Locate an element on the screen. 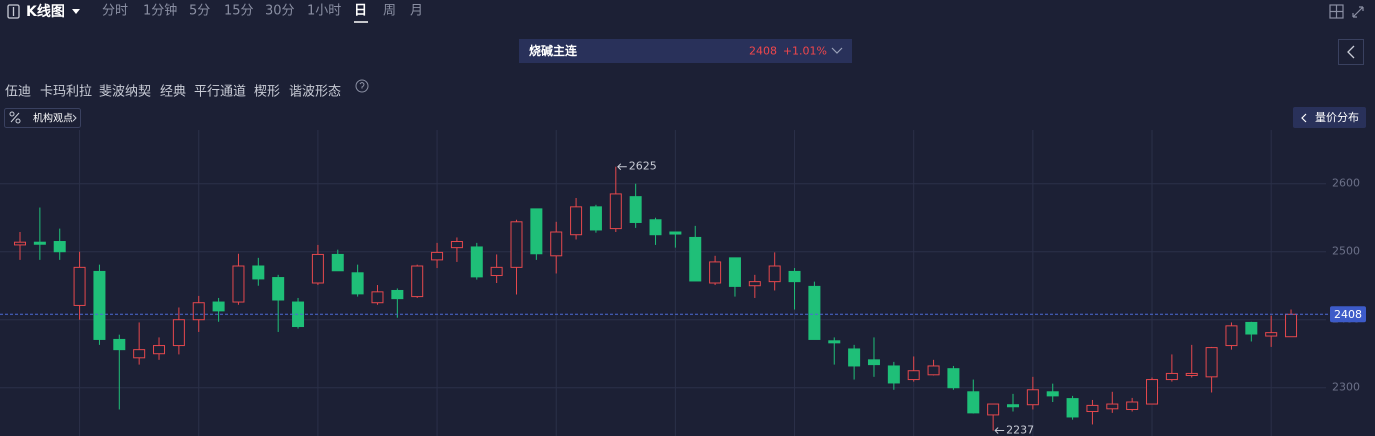  last-price-tag is located at coordinates (1348, 314).